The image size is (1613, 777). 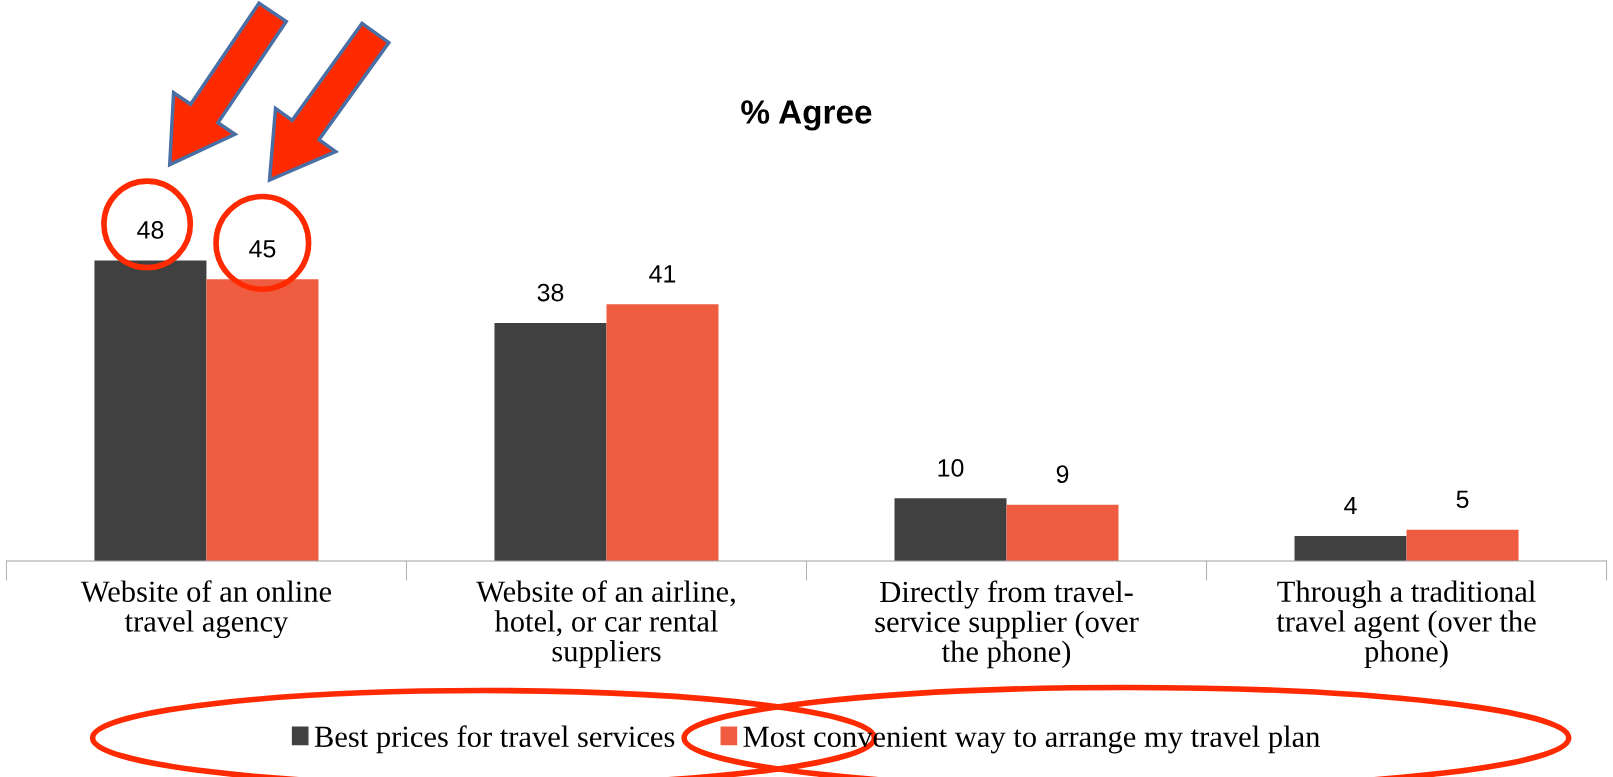 What do you see at coordinates (662, 274) in the screenshot?
I see `data-label: 41` at bounding box center [662, 274].